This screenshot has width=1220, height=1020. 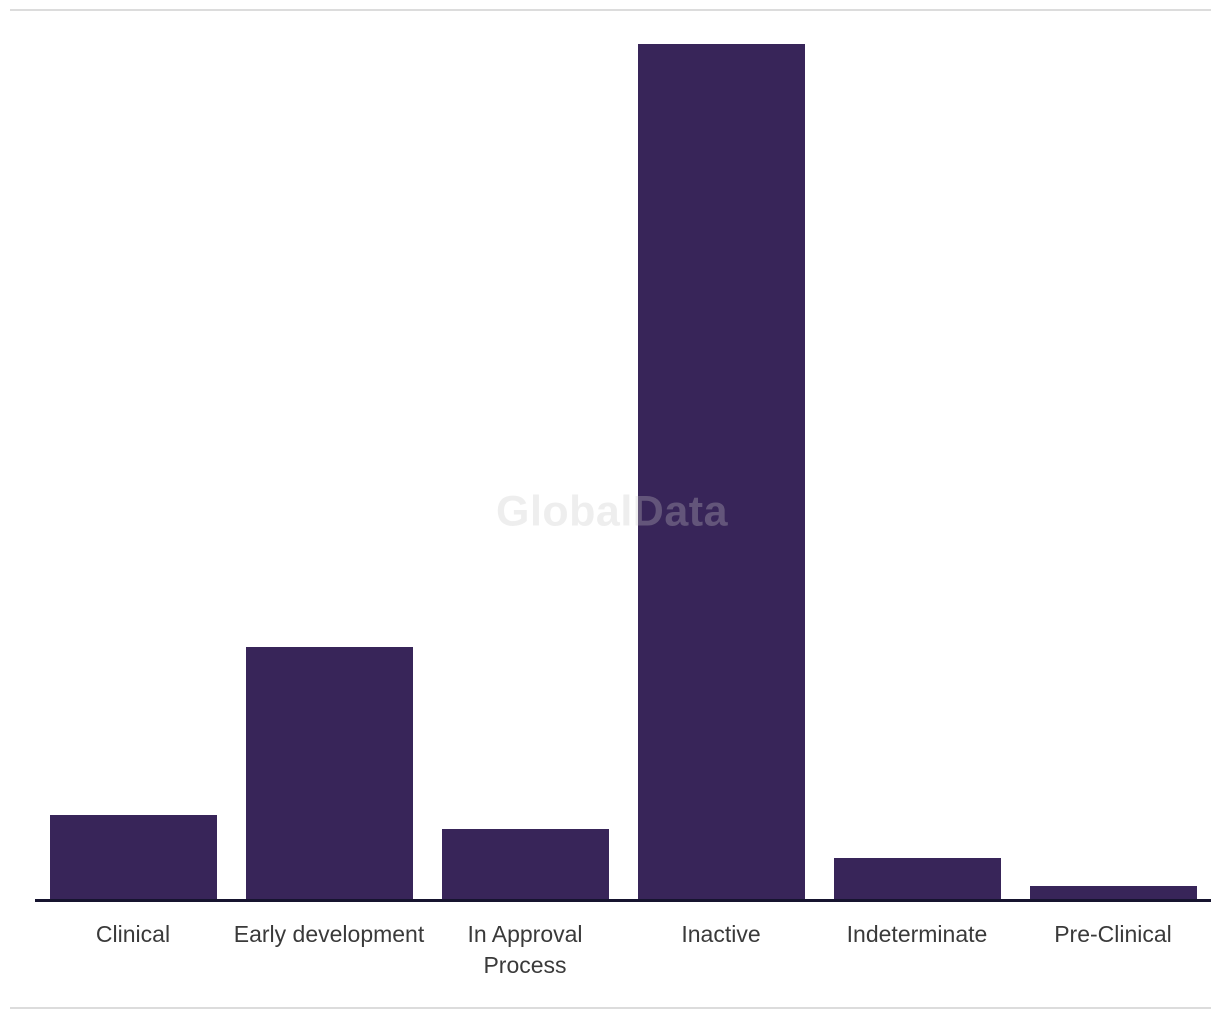 I want to click on top-divider, so click(x=610, y=10).